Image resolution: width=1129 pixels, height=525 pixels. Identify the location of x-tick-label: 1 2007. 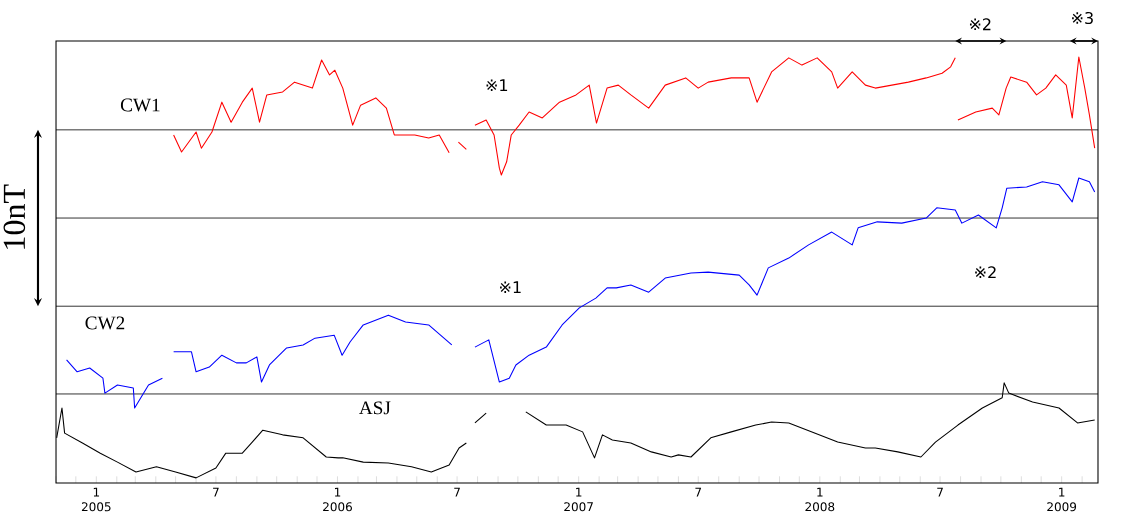
(578, 499).